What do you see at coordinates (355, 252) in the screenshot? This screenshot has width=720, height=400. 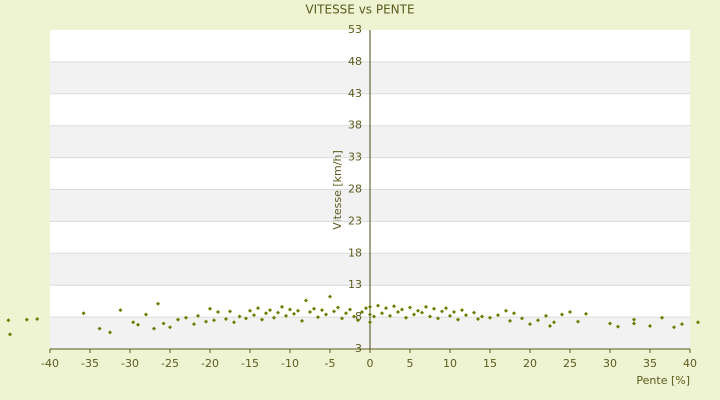 I see `y-tick-label: 18` at bounding box center [355, 252].